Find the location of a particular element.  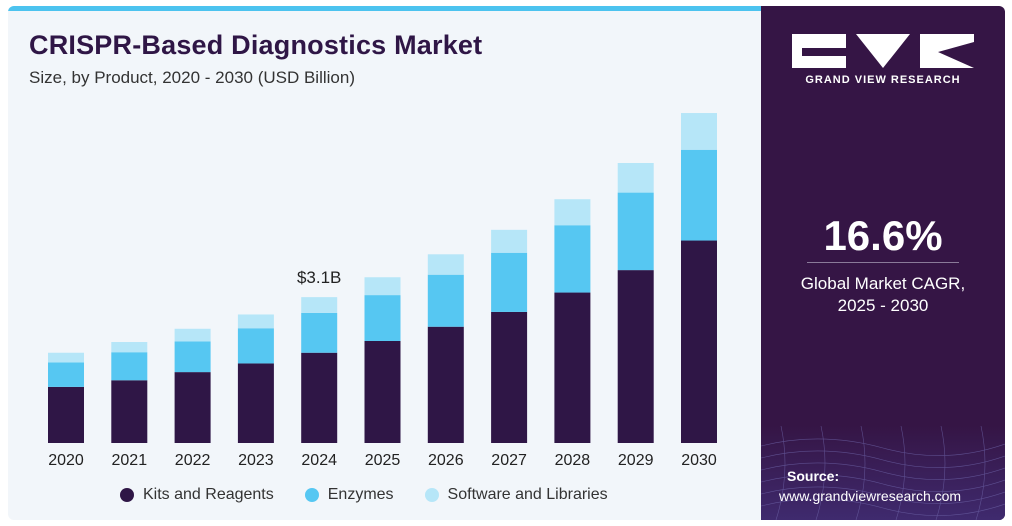

legend-item-kits: Kits and Reagents is located at coordinates (197, 495).